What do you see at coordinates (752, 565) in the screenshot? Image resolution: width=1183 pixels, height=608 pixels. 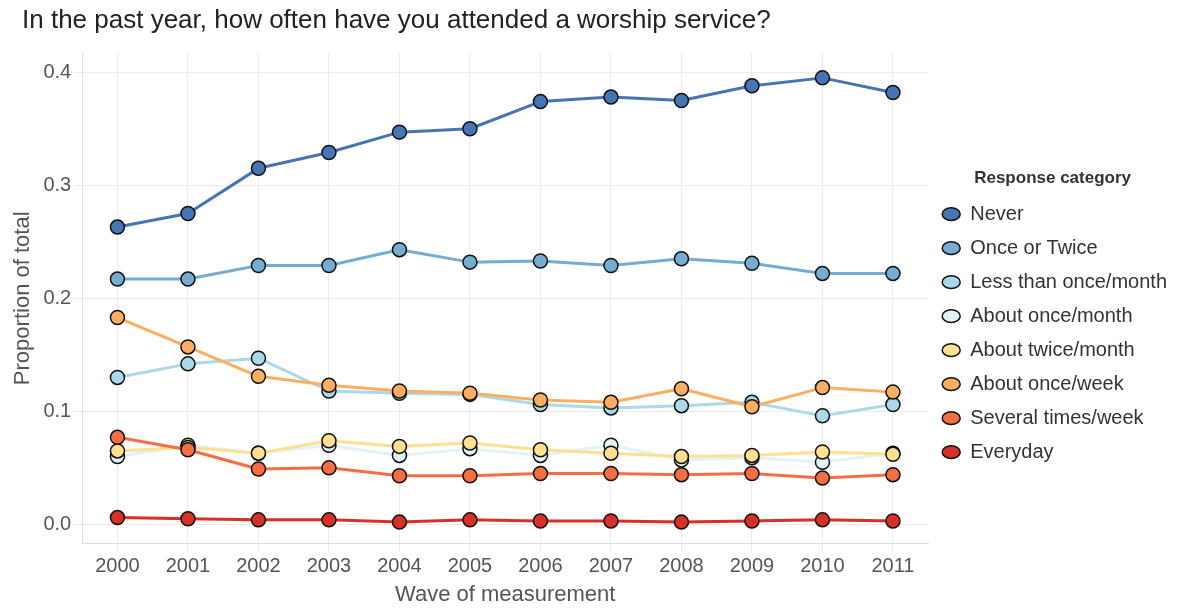 I see `x-tick-label: 2009` at bounding box center [752, 565].